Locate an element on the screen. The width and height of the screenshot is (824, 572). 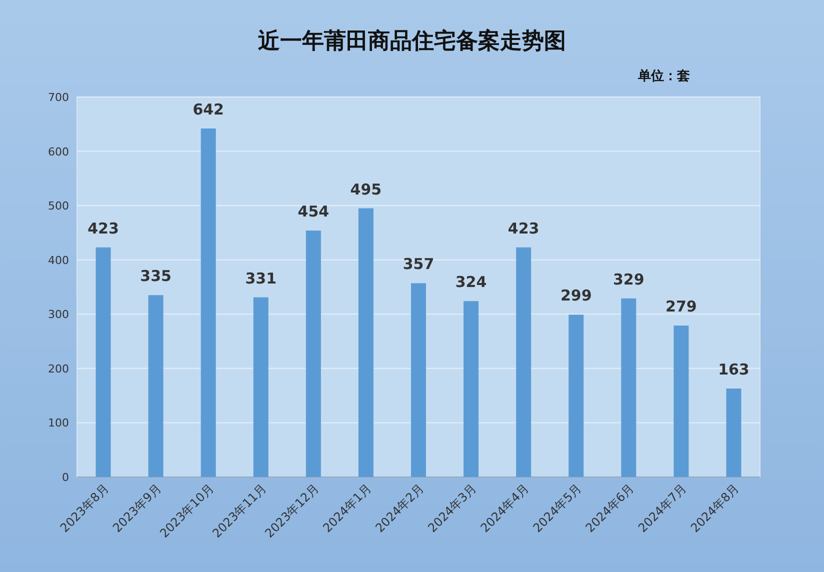
data-label: 163 is located at coordinates (734, 369).